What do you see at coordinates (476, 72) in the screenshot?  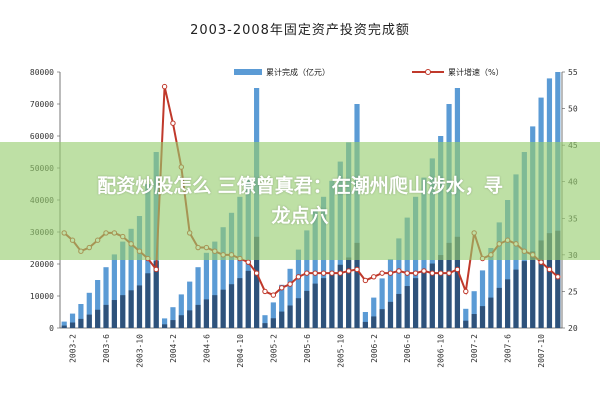 I see `legend-label-line: 累计增速（%）` at bounding box center [476, 72].